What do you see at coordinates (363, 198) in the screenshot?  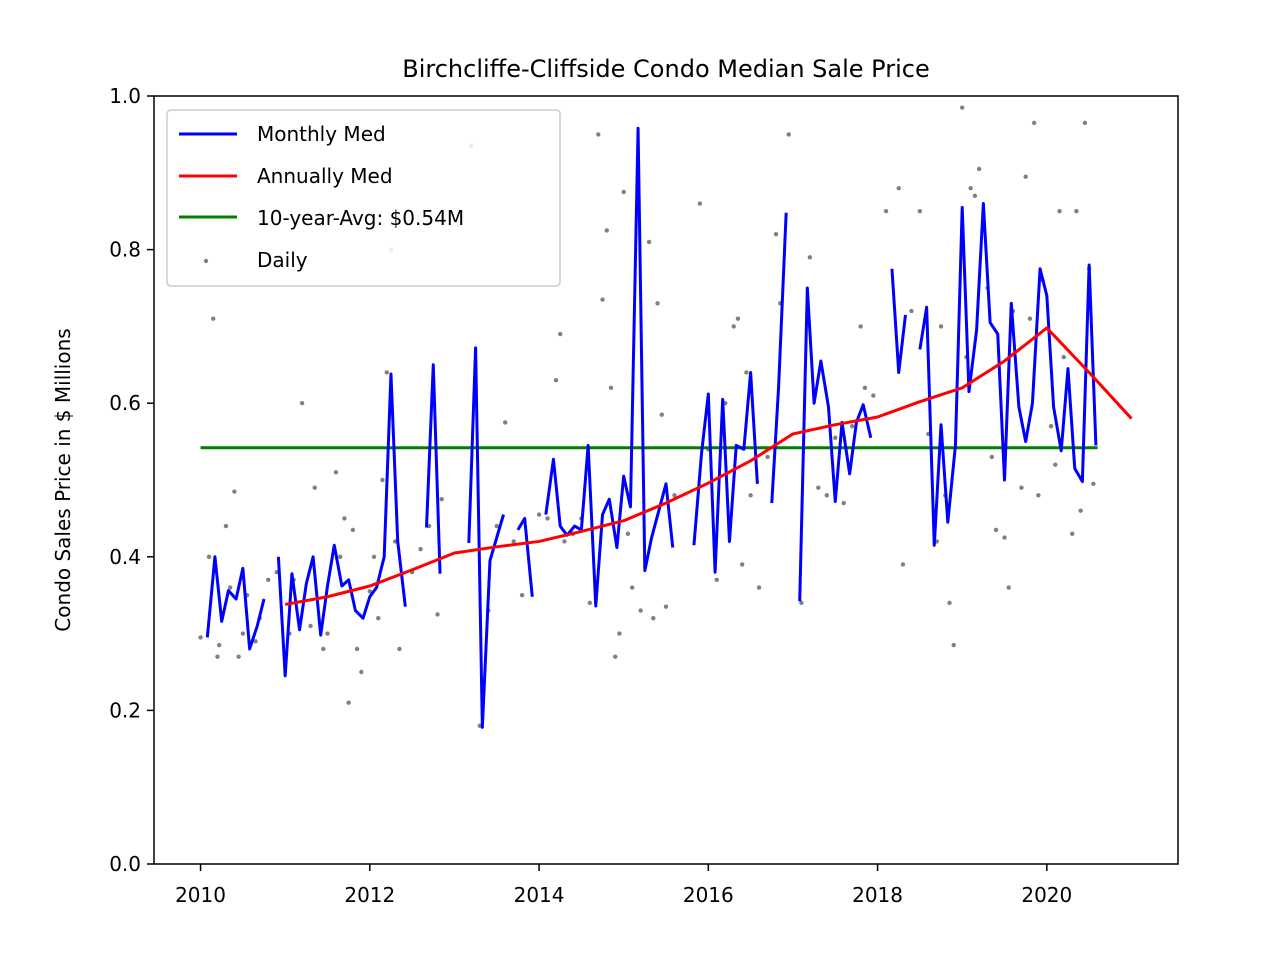 I see `legend-box` at bounding box center [363, 198].